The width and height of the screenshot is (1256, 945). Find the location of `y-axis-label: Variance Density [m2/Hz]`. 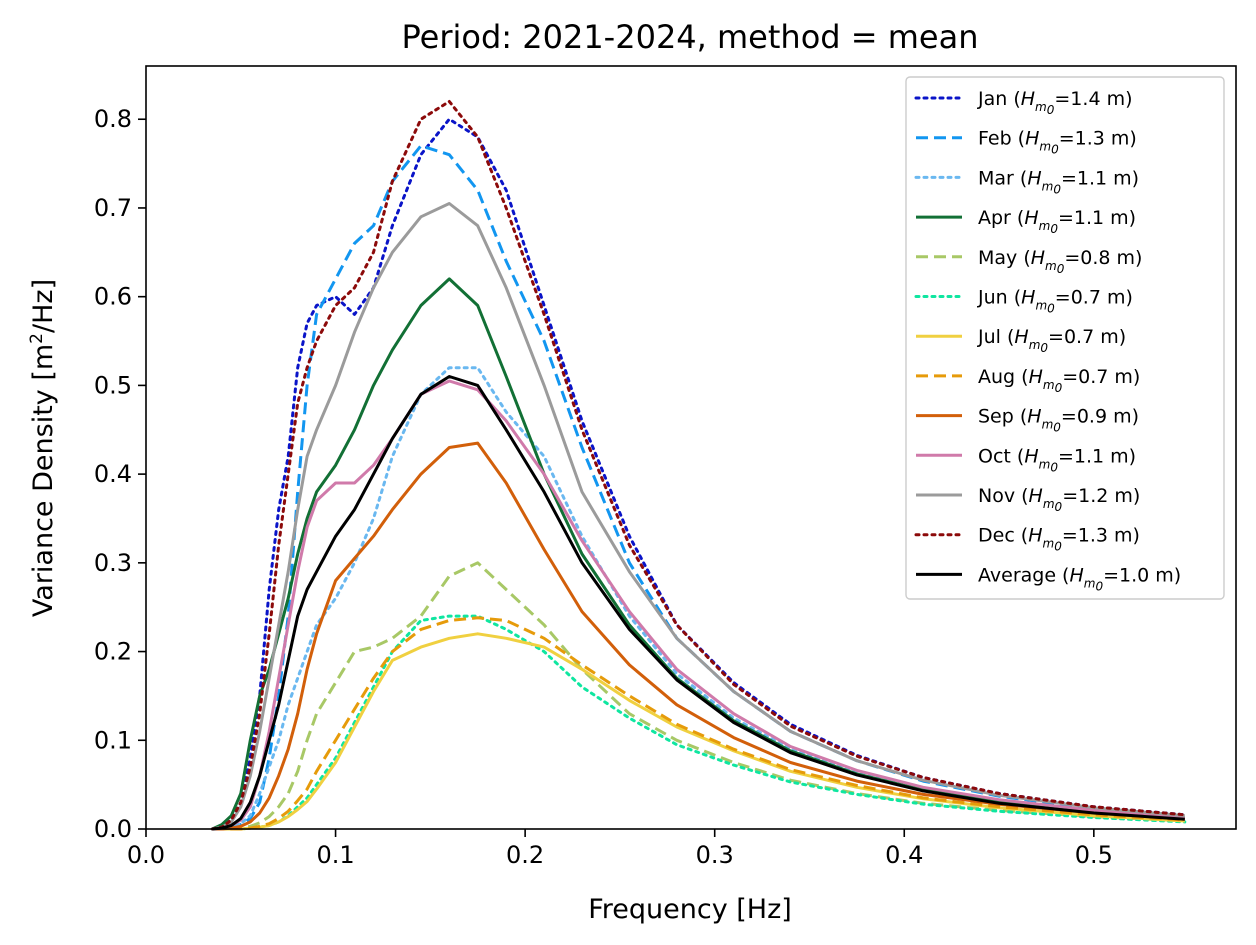

y-axis-label: Variance Density [m2/Hz] is located at coordinates (43, 448).